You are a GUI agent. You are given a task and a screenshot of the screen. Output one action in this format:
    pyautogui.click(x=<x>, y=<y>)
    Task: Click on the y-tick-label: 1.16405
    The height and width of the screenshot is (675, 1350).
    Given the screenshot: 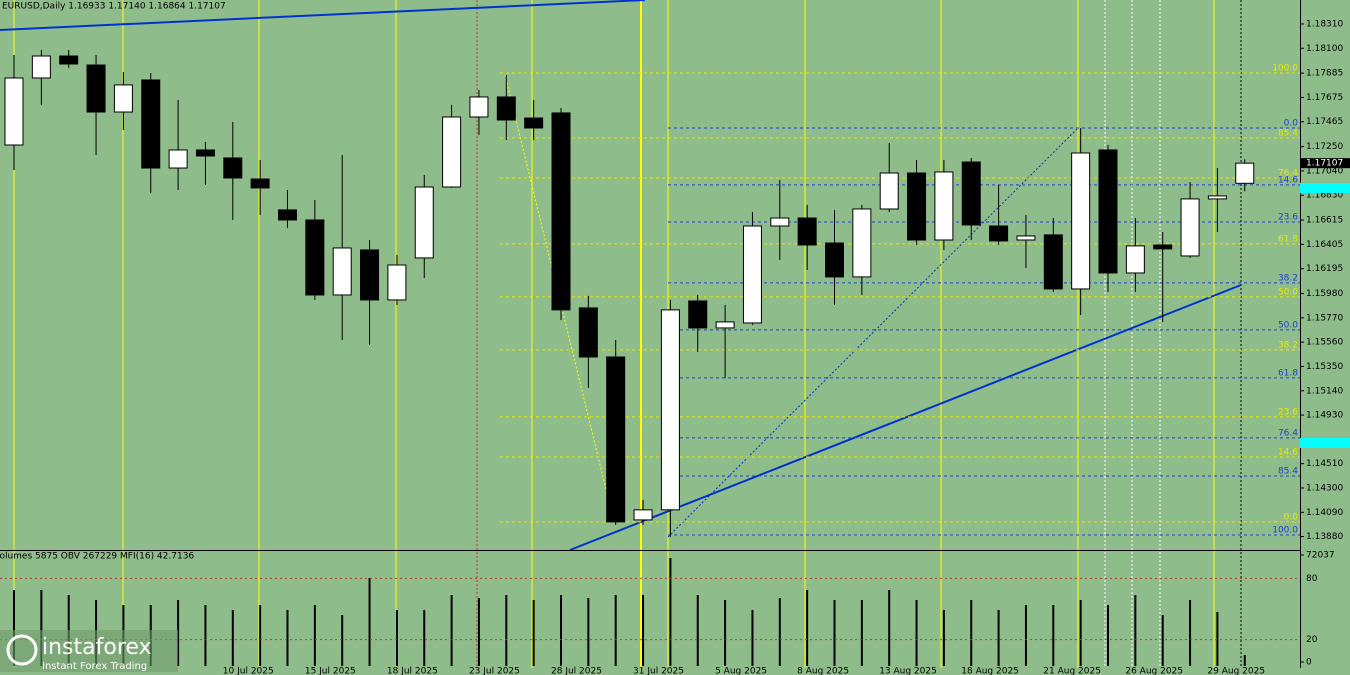 What is the action you would take?
    pyautogui.click(x=1324, y=245)
    